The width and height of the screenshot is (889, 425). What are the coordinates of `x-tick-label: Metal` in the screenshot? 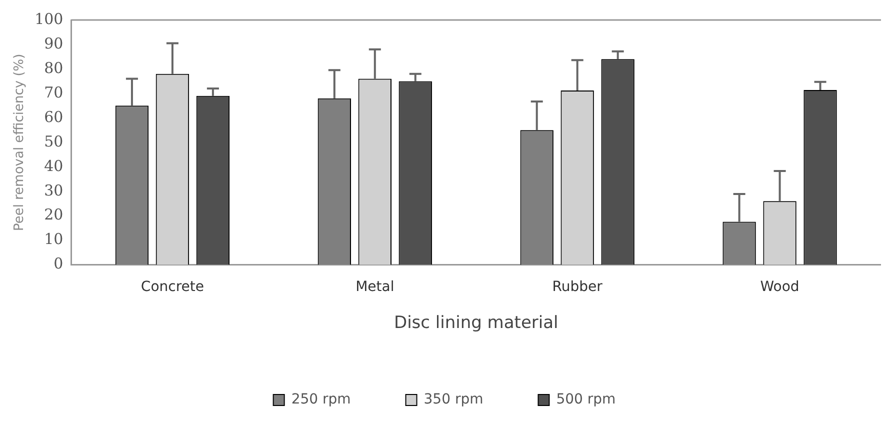 It's located at (375, 286).